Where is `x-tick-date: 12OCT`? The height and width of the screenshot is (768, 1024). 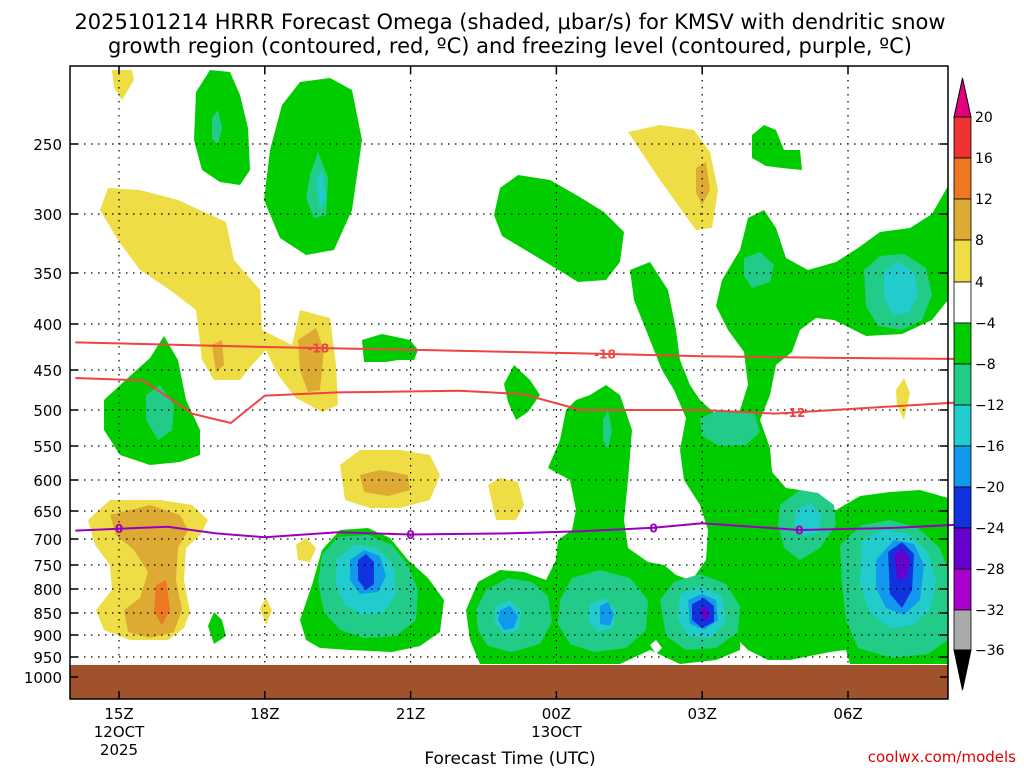 x-tick-date: 12OCT is located at coordinates (119, 732).